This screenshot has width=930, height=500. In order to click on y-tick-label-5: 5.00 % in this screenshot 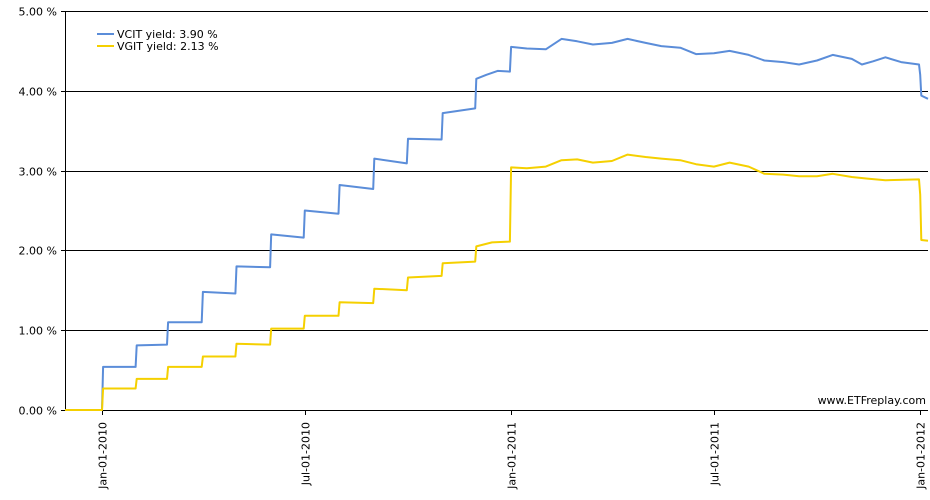, I will do `click(38, 12)`.